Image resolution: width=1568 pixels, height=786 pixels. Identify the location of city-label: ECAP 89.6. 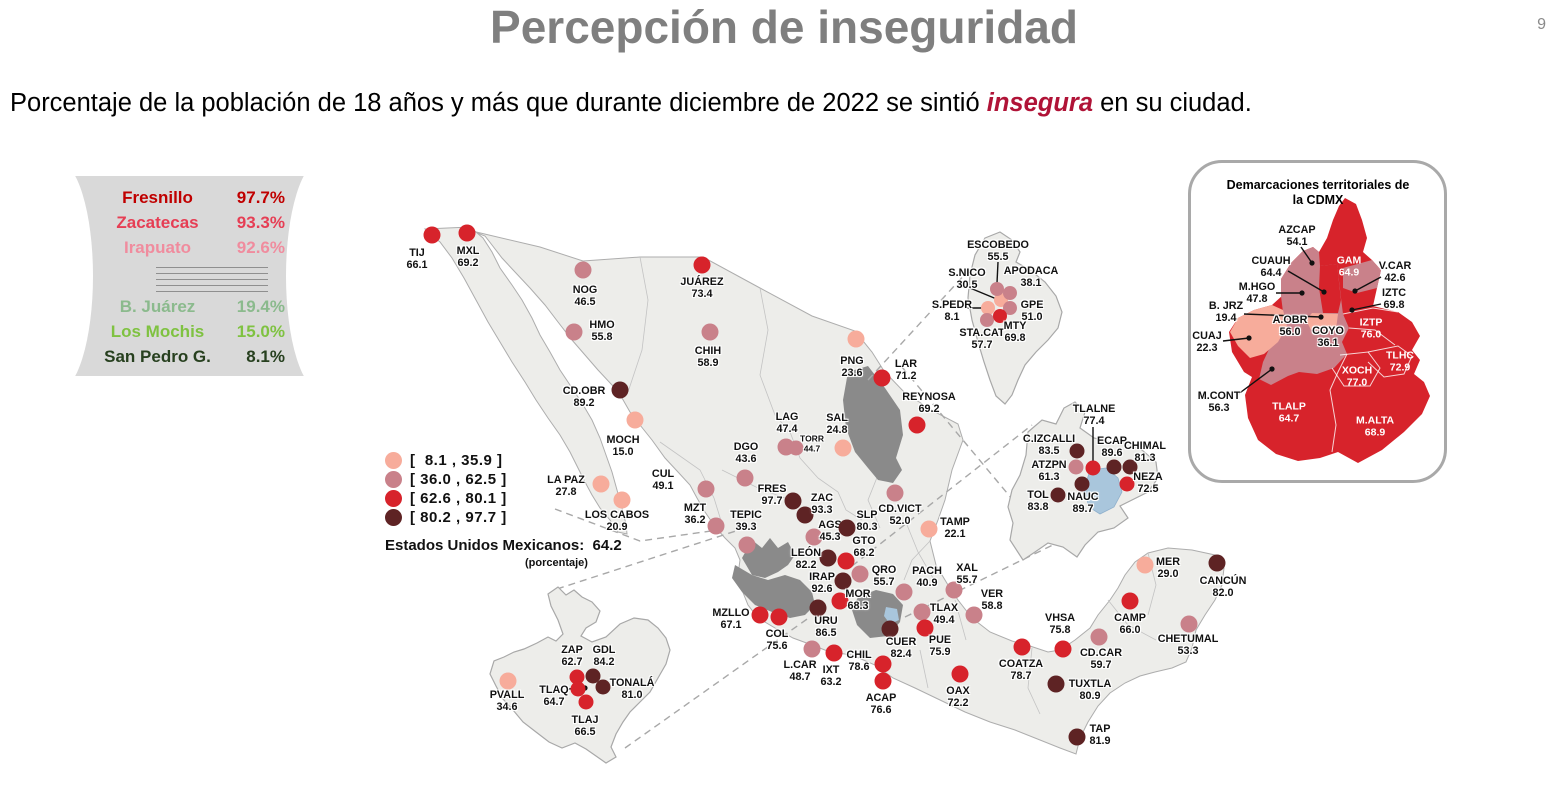
(1112, 446).